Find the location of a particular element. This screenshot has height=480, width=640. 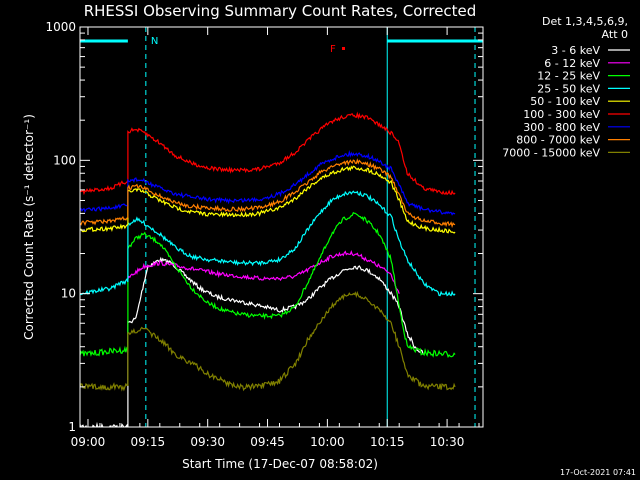

legend-label-0: 3 - 6 keV is located at coordinates (575, 50).